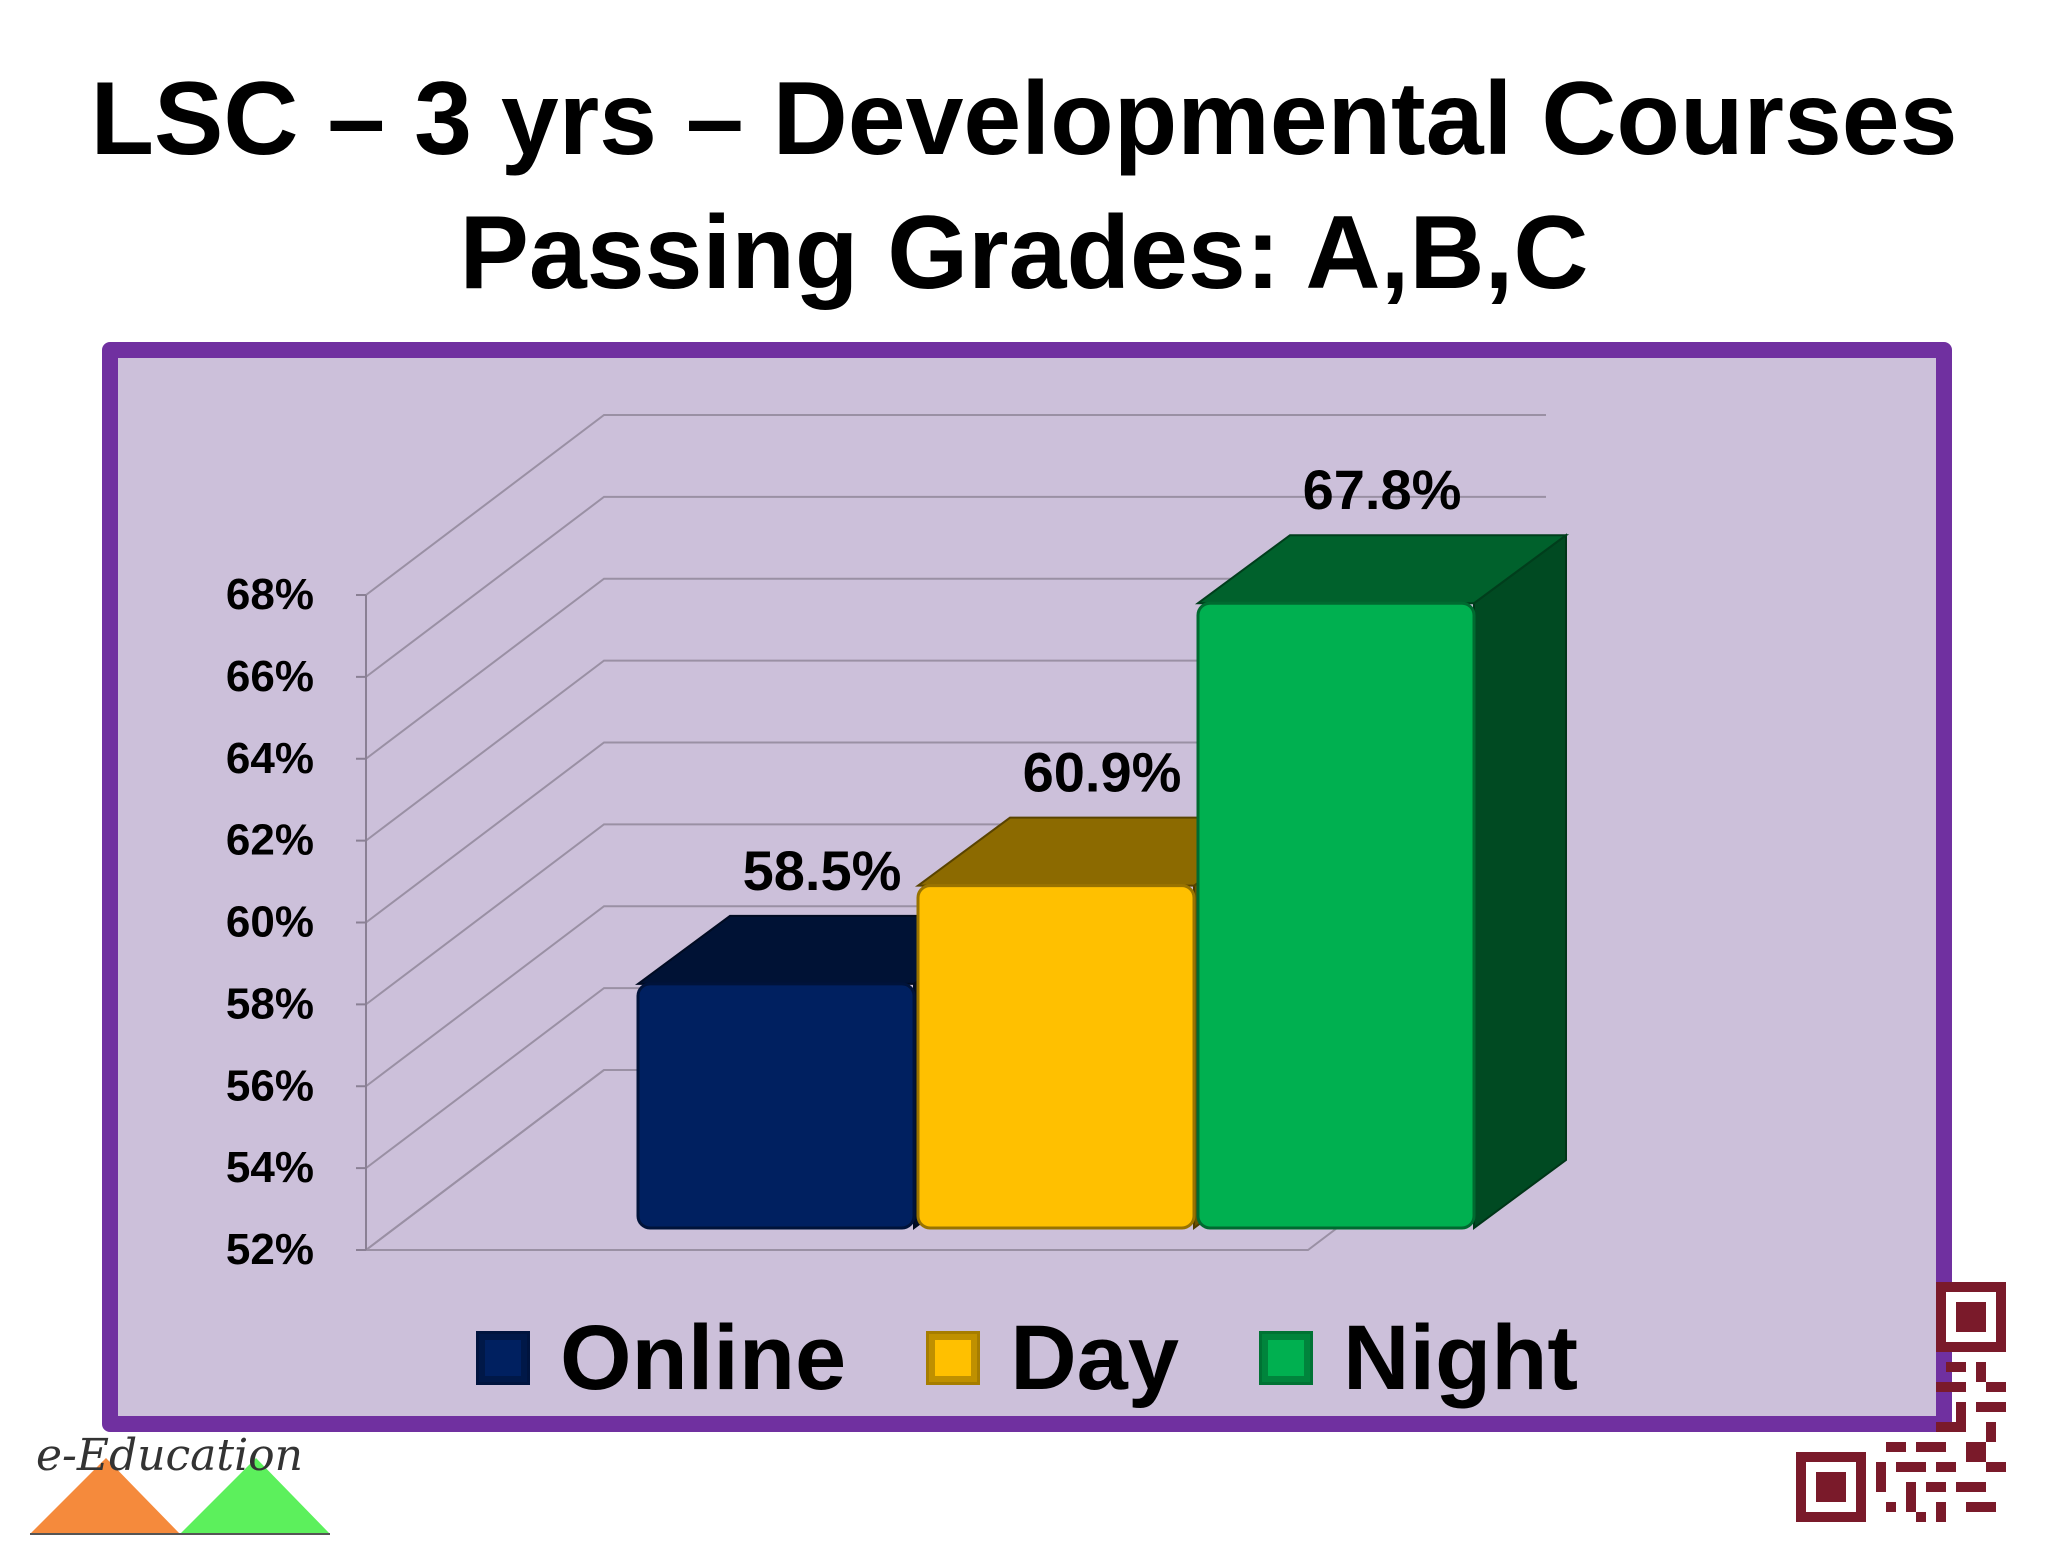  What do you see at coordinates (270, 676) in the screenshot?
I see `y-tick-label: 66%` at bounding box center [270, 676].